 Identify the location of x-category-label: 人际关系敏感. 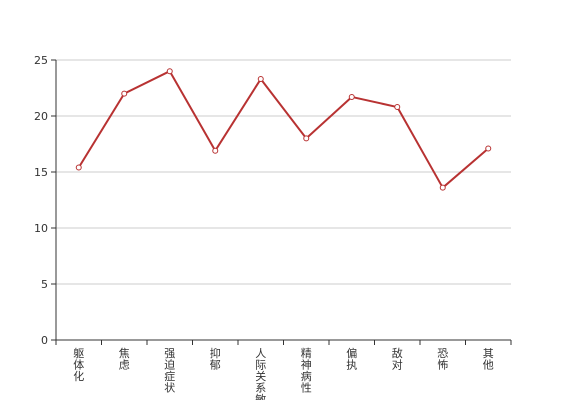
(260, 373).